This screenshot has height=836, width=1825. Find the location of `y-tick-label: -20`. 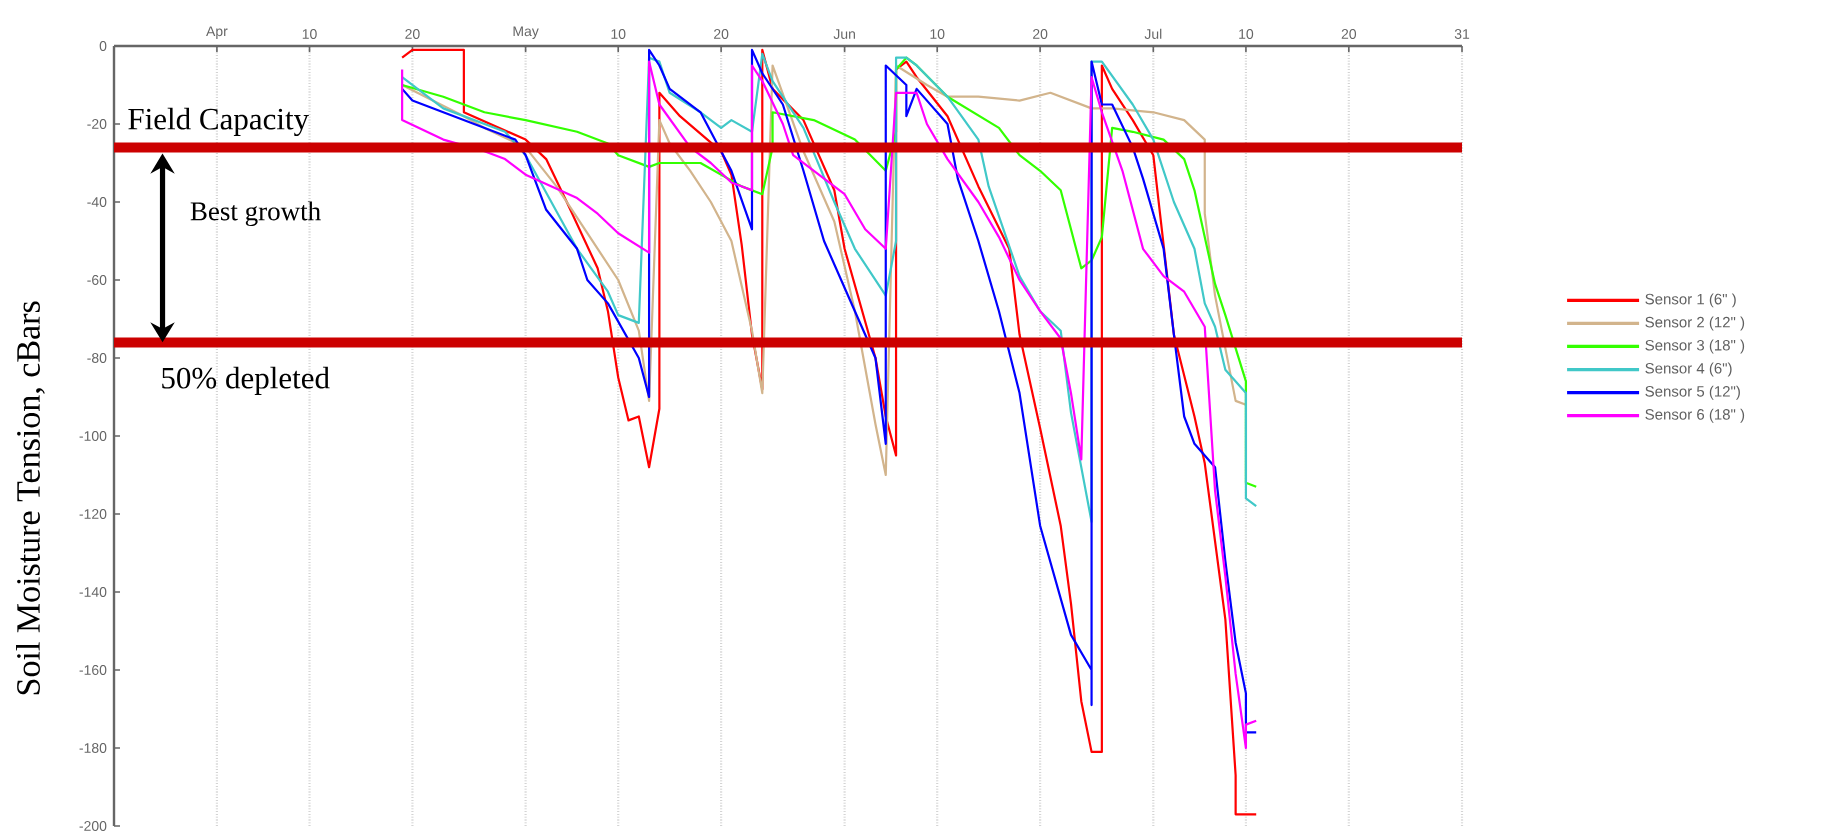

y-tick-label: -20 is located at coordinates (97, 124).